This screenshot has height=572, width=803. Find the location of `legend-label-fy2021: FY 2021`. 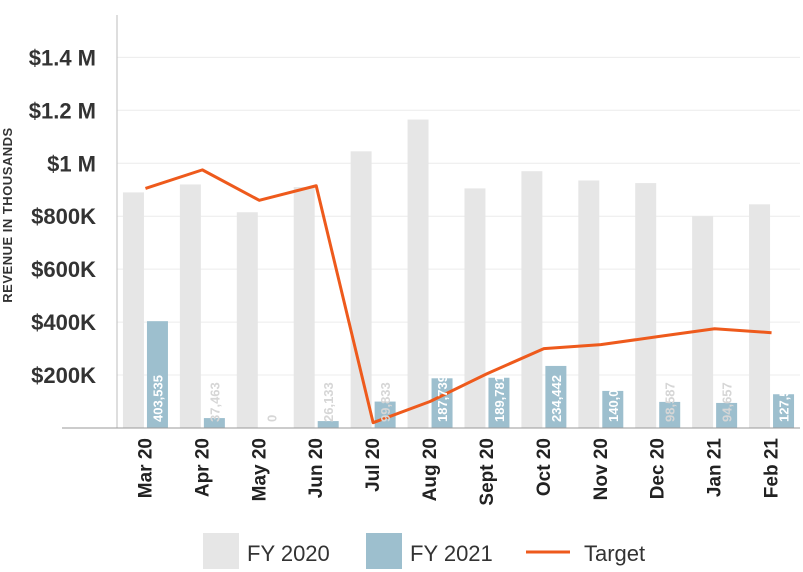

legend-label-fy2021: FY 2021 is located at coordinates (451, 553).